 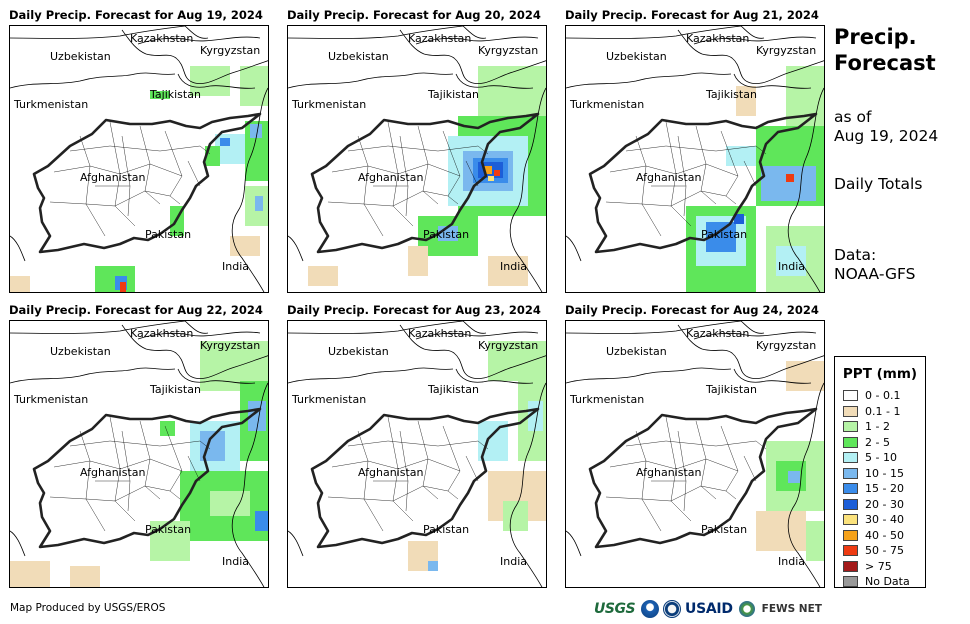 I want to click on legend-label: 50 - 75, so click(x=884, y=551).